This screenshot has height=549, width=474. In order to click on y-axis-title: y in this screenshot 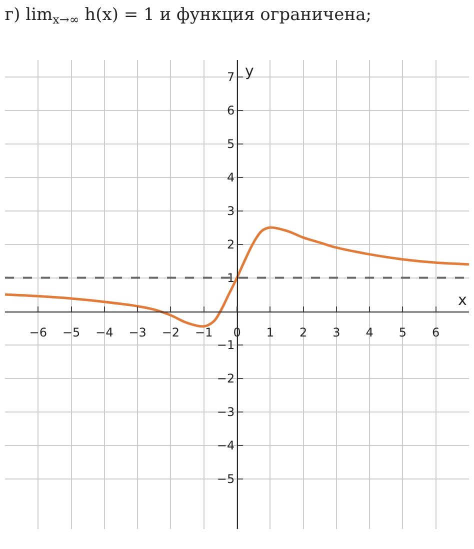, I will do `click(249, 71)`.